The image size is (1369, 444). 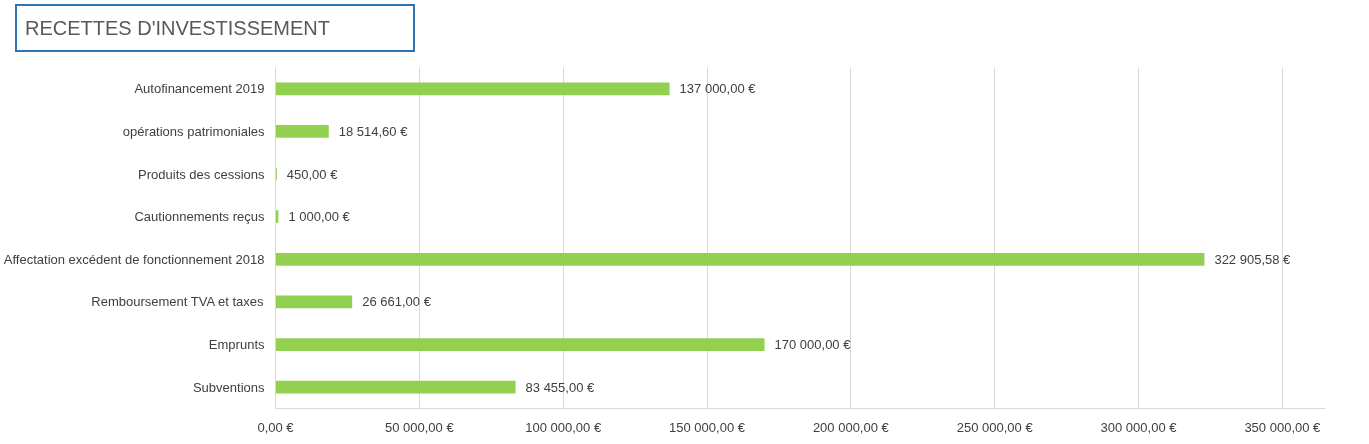 I want to click on data-label: 18 514,60 €, so click(x=373, y=131).